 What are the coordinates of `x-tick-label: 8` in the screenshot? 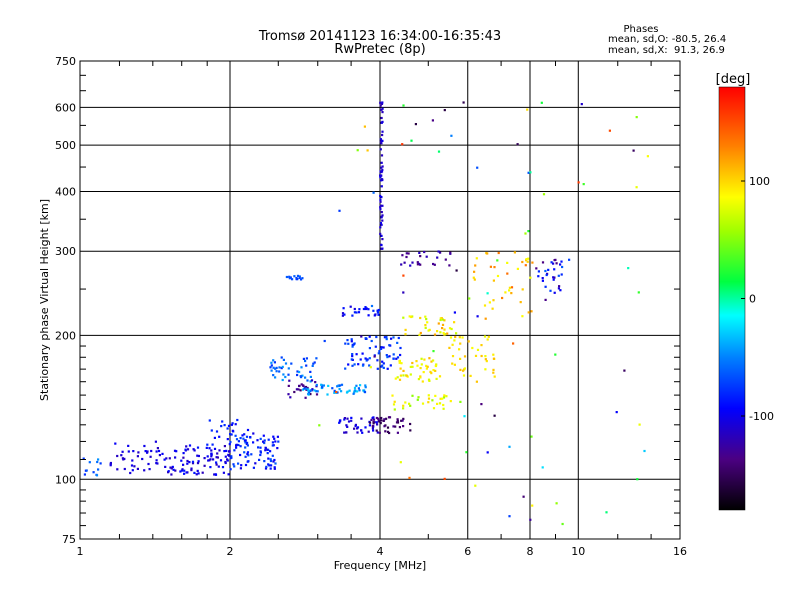 It's located at (530, 551).